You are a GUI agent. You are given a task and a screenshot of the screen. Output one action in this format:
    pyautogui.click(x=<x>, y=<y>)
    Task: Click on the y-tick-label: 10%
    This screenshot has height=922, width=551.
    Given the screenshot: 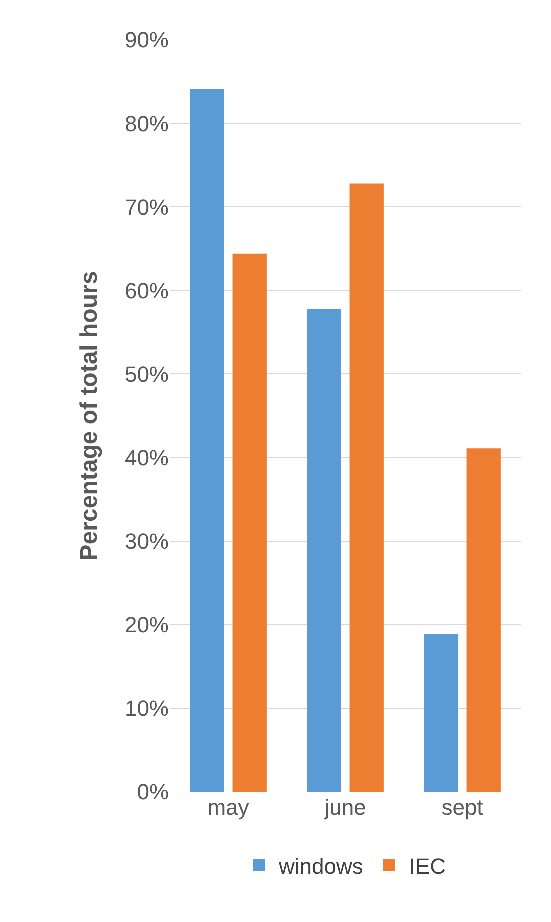 What is the action you would take?
    pyautogui.click(x=146, y=709)
    